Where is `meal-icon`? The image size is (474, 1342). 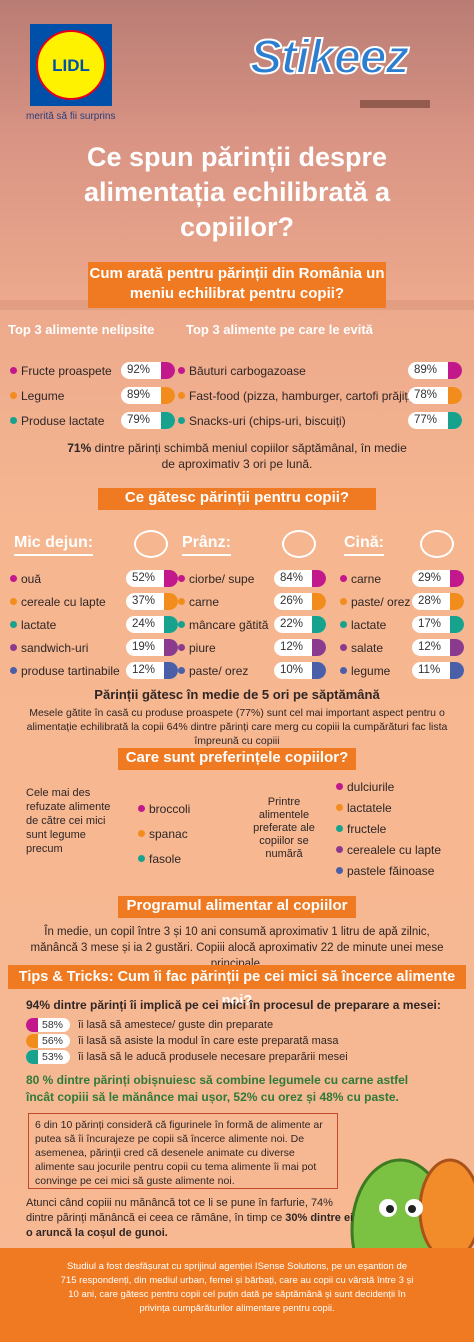
meal-icon is located at coordinates (151, 544).